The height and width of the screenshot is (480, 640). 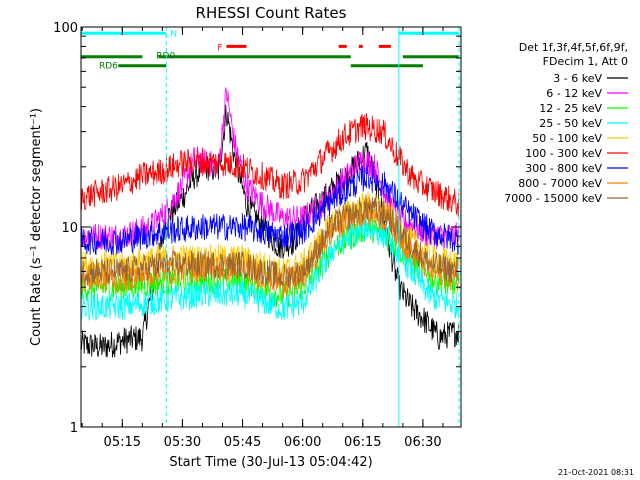 What do you see at coordinates (65, 28) in the screenshot?
I see `y-tick-label-2: 100` at bounding box center [65, 28].